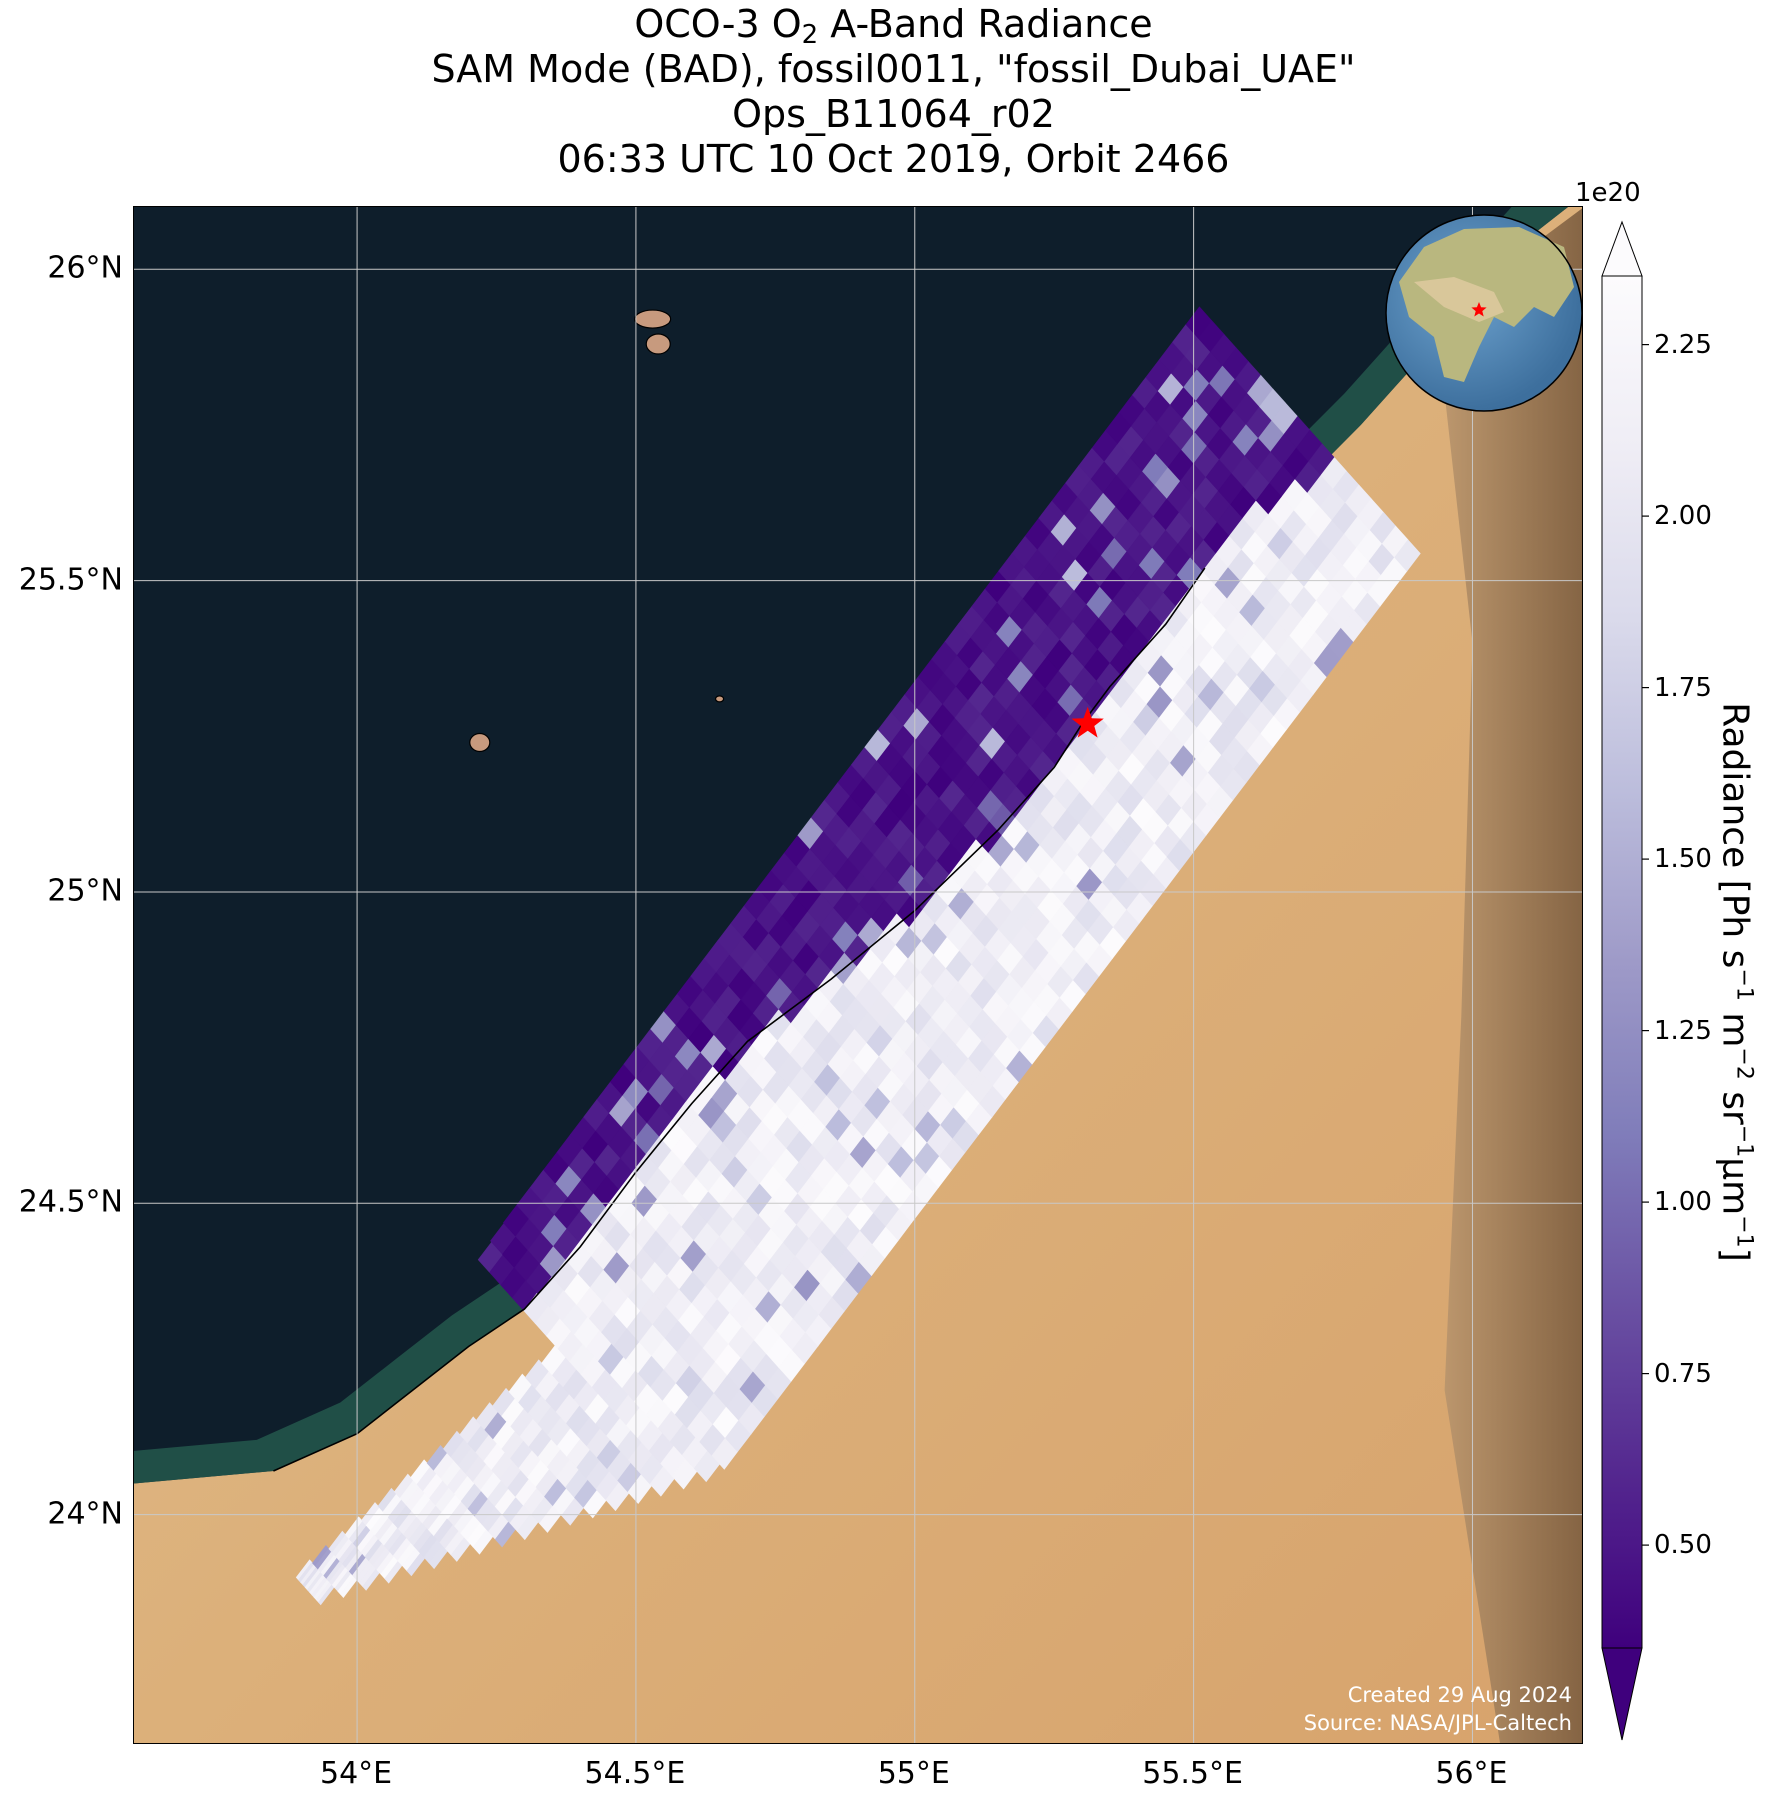  What do you see at coordinates (1683, 859) in the screenshot?
I see `colorbar-tick-label: 1.50` at bounding box center [1683, 859].